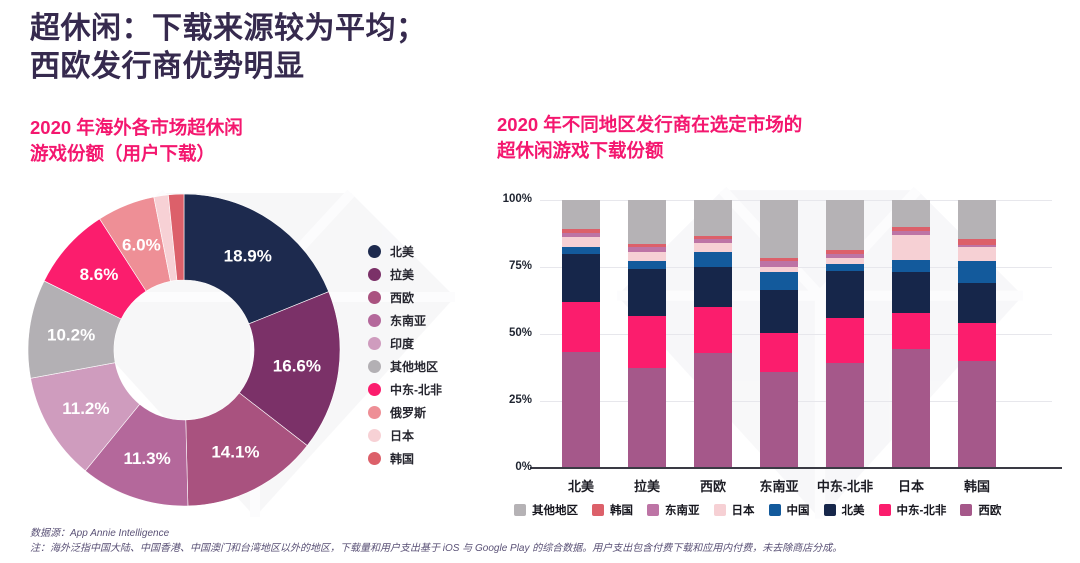 This screenshot has width=1080, height=563. I want to click on legend-label: 西欧, so click(402, 298).